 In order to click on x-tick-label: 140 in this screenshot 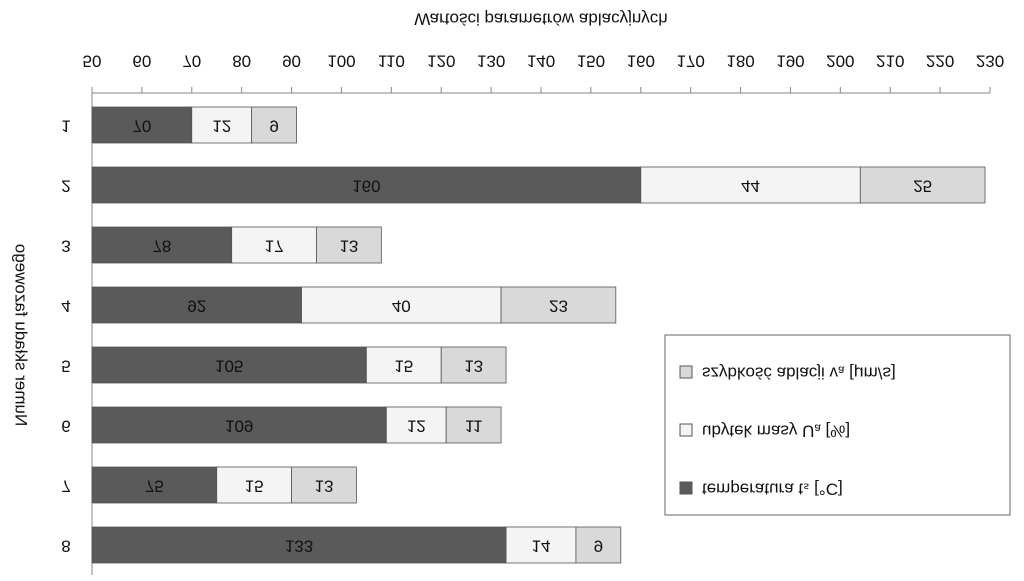, I will do `click(541, 61)`.